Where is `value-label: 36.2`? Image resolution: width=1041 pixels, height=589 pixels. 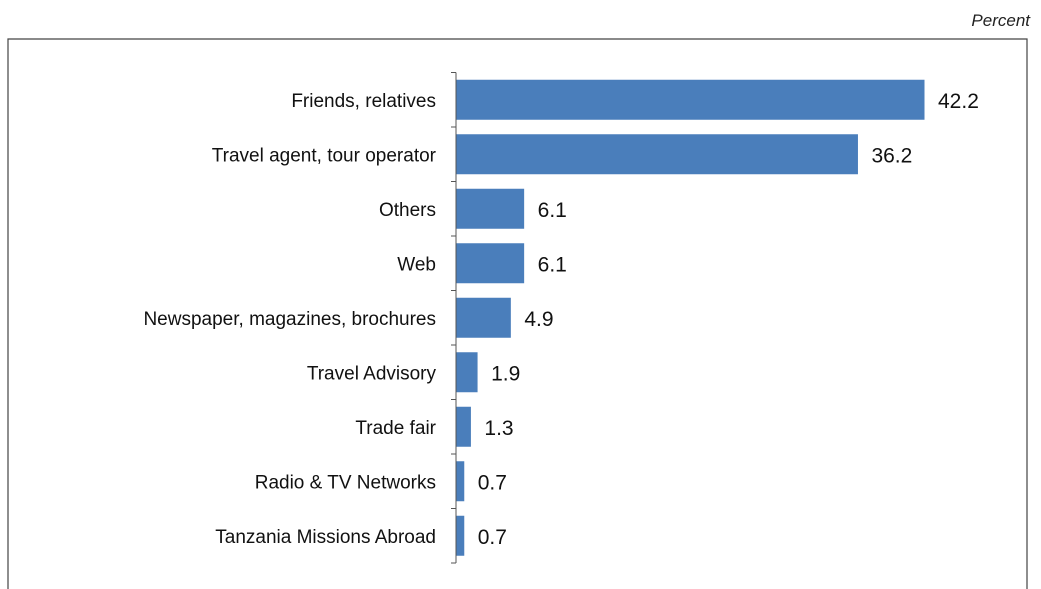 value-label: 36.2 is located at coordinates (891, 155).